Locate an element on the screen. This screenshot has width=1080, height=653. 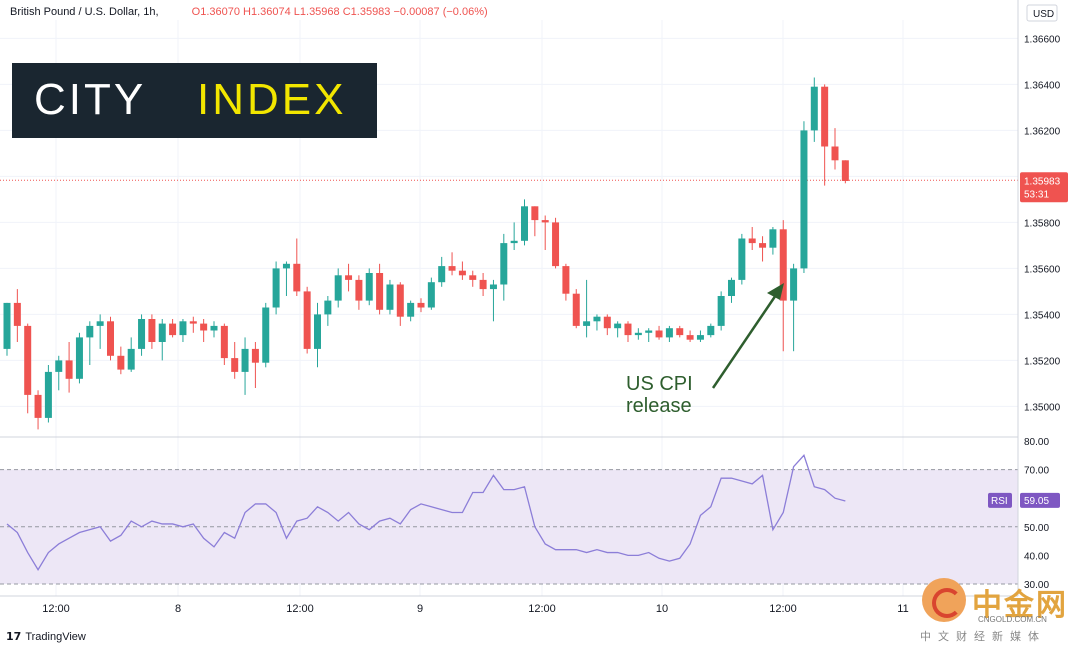
price-tick-label: 1.36600 is located at coordinates (1042, 39).